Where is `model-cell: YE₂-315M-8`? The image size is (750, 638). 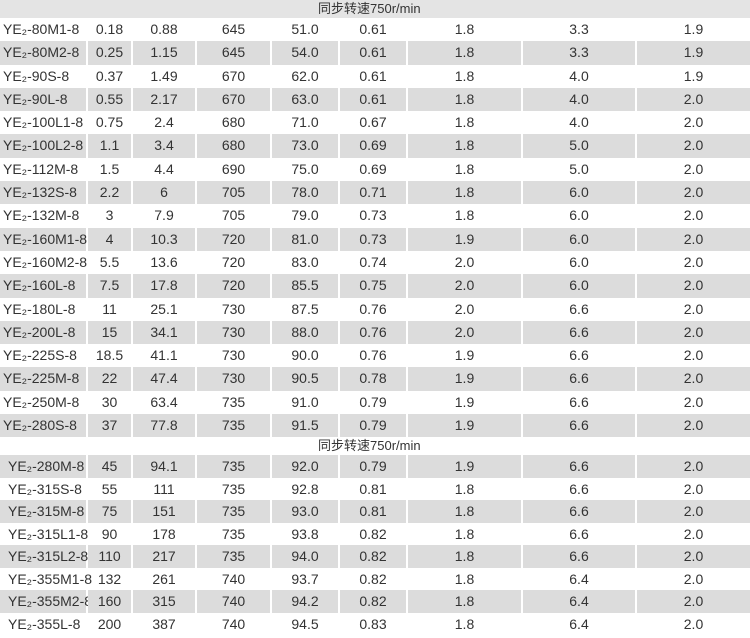
model-cell: YE₂-315M-8 is located at coordinates (44, 511).